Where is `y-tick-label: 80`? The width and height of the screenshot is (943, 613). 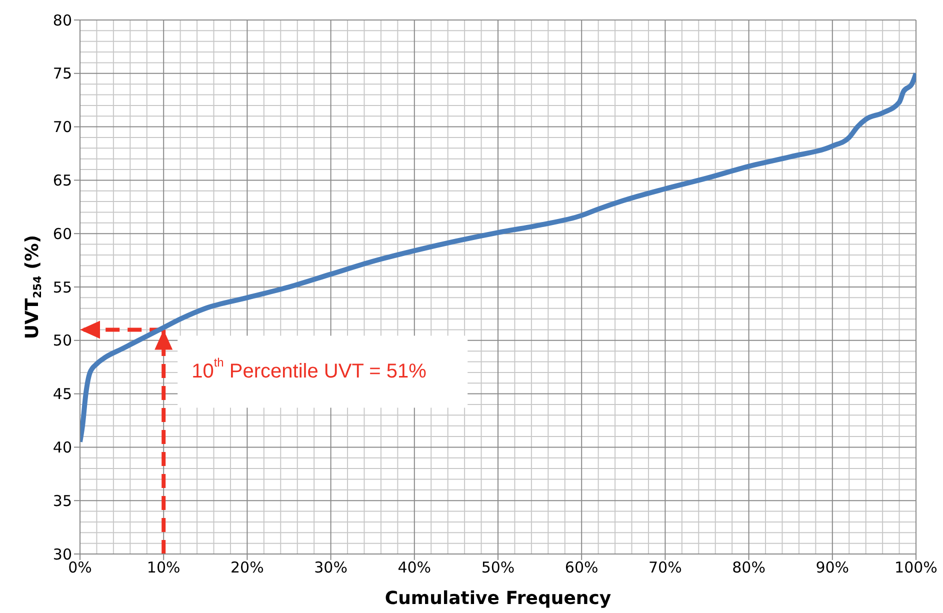 y-tick-label: 80 is located at coordinates (62, 20).